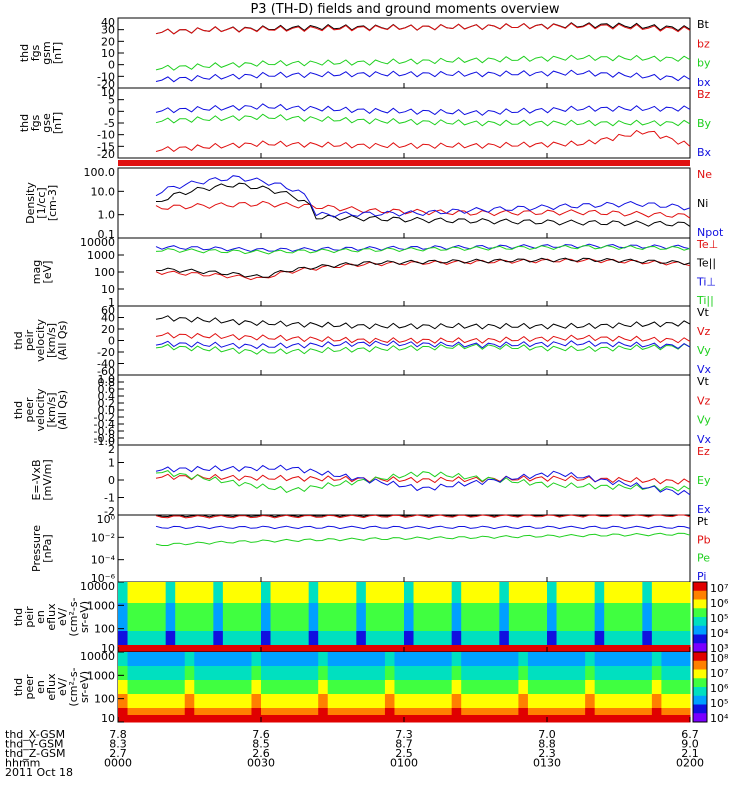 The height and width of the screenshot is (800, 750). Describe the element at coordinates (73, 686) in the screenshot. I see `y-axis-label: (cm²-s-` at that location.